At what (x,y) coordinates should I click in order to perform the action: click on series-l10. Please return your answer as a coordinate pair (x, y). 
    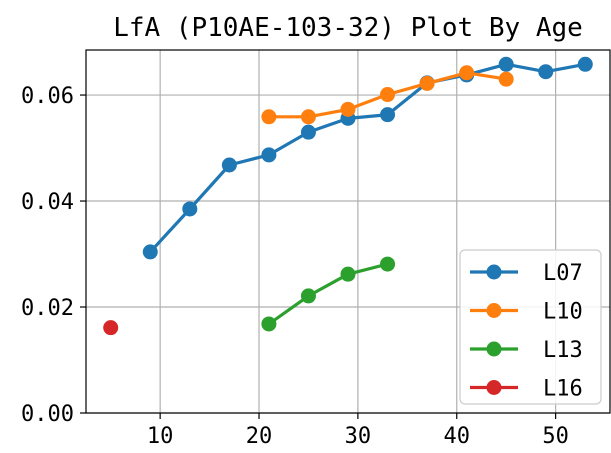
    Looking at the image, I should click on (387, 95).